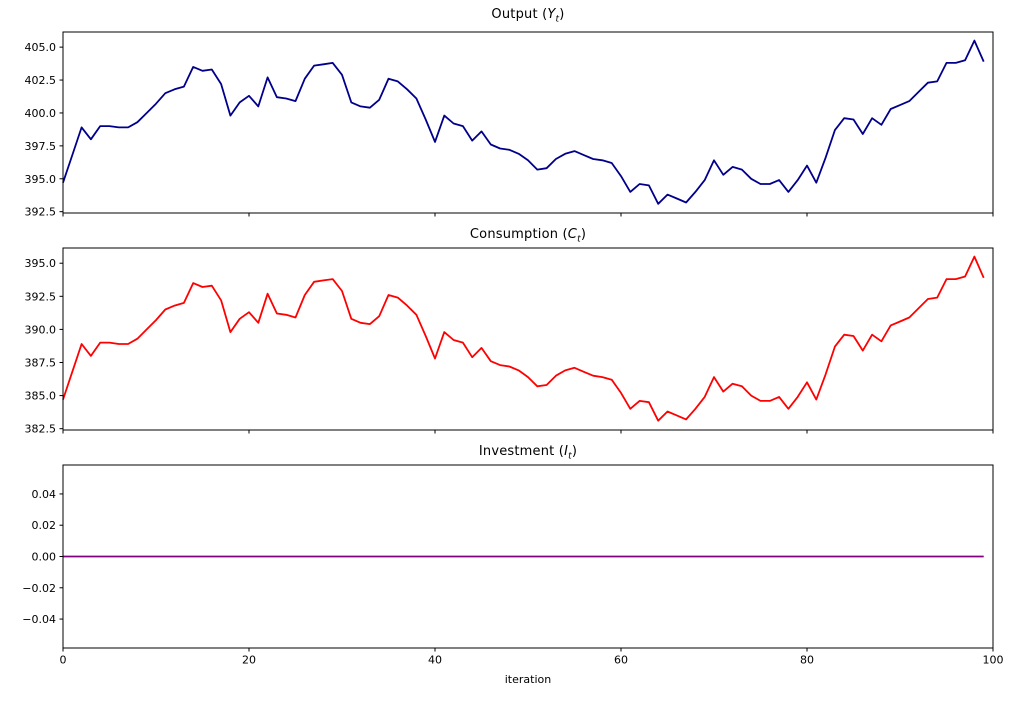  Describe the element at coordinates (435, 660) in the screenshot. I see `x-tick-label: 40` at that location.